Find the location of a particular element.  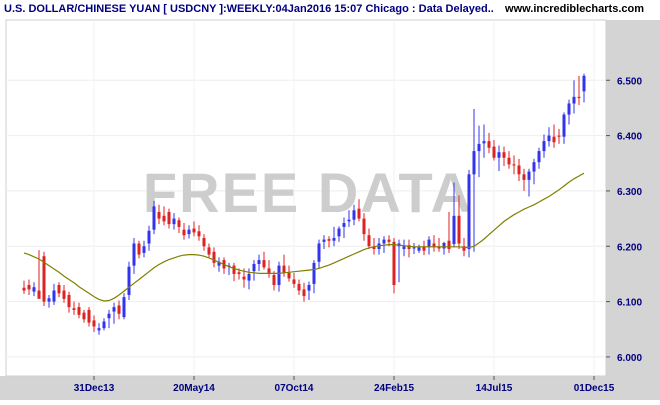

y-tick-label: 6.300 is located at coordinates (629, 192).